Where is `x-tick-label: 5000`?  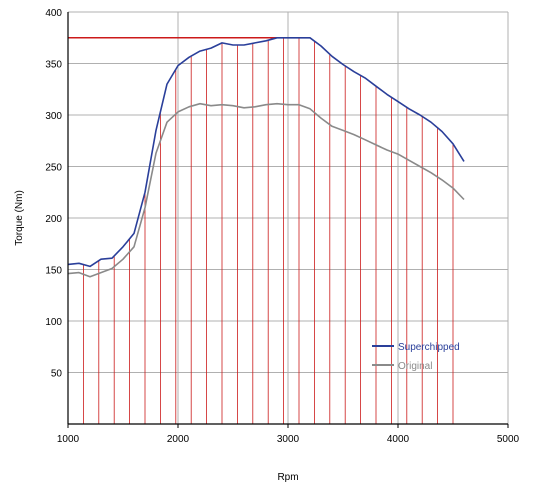 x-tick-label: 5000 is located at coordinates (508, 439).